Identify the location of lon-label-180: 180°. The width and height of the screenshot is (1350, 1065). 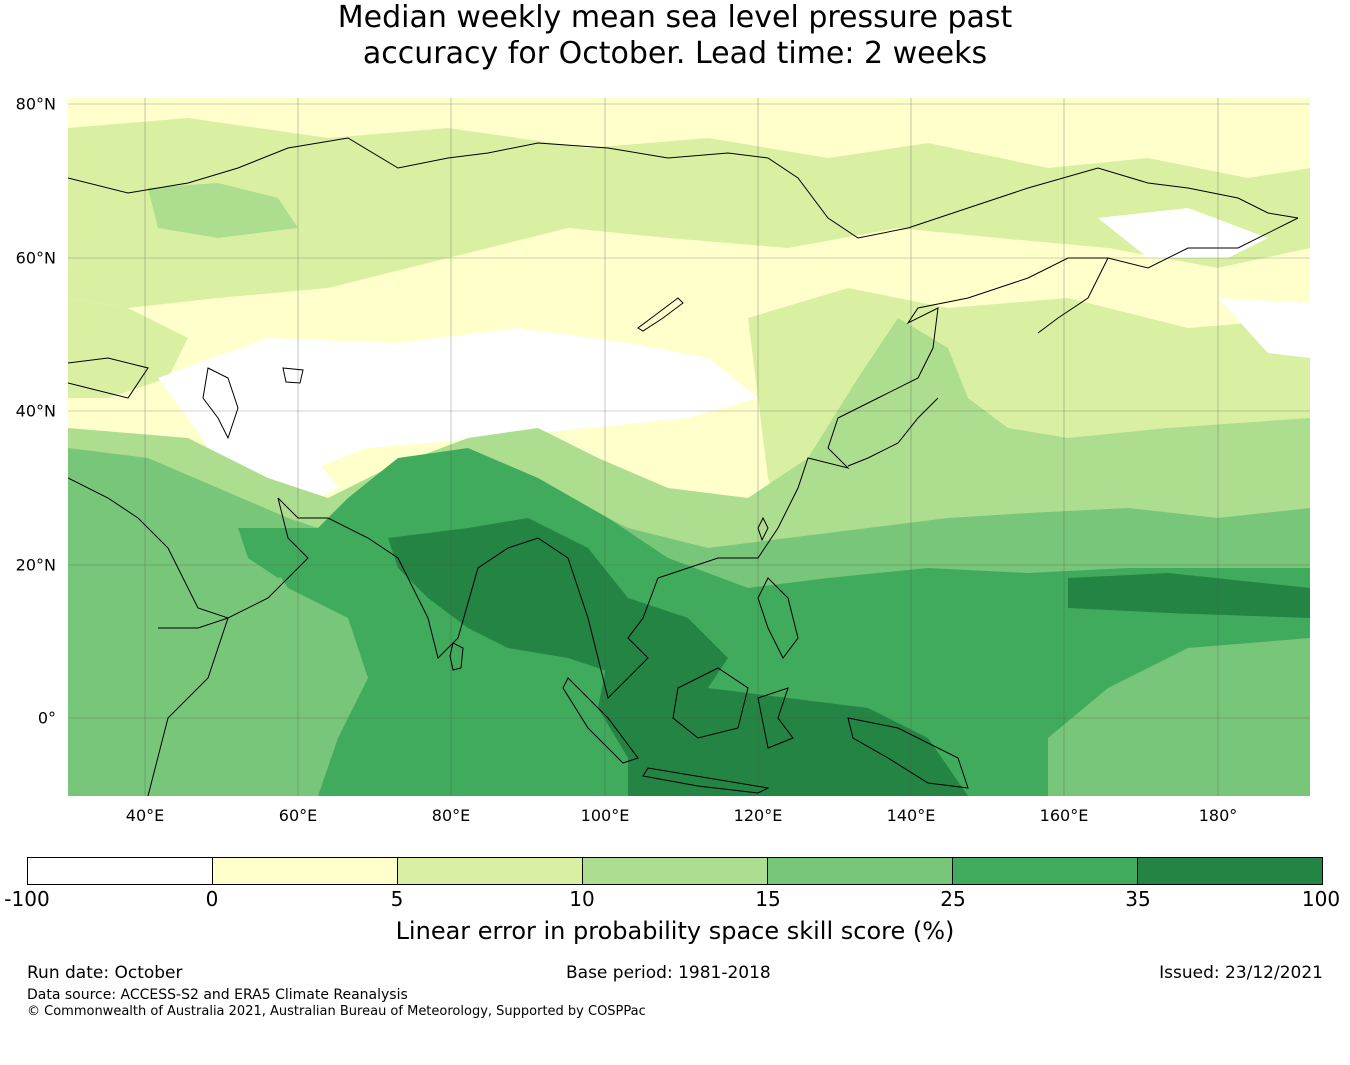
(1218, 815).